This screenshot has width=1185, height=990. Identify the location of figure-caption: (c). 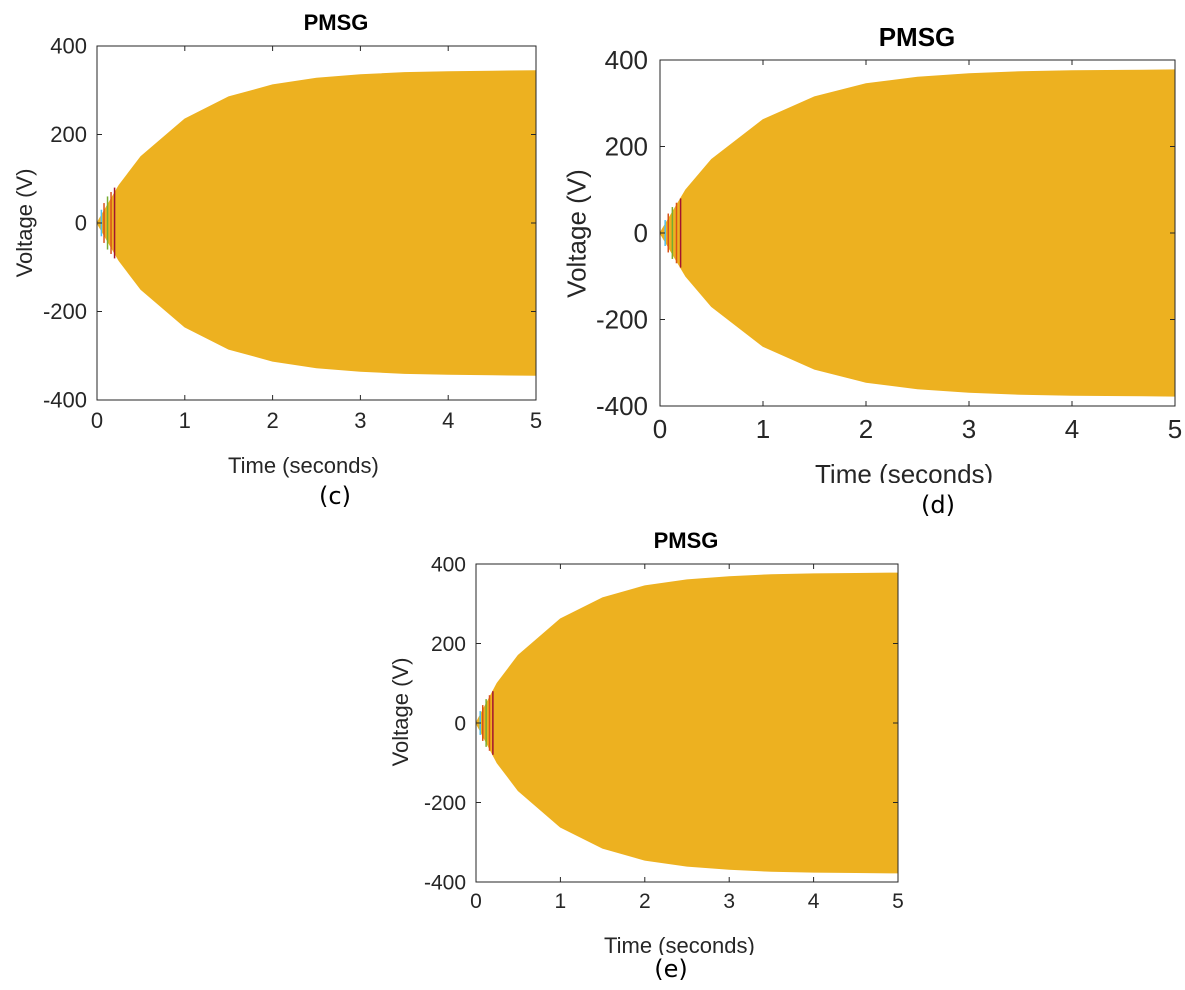
(335, 496).